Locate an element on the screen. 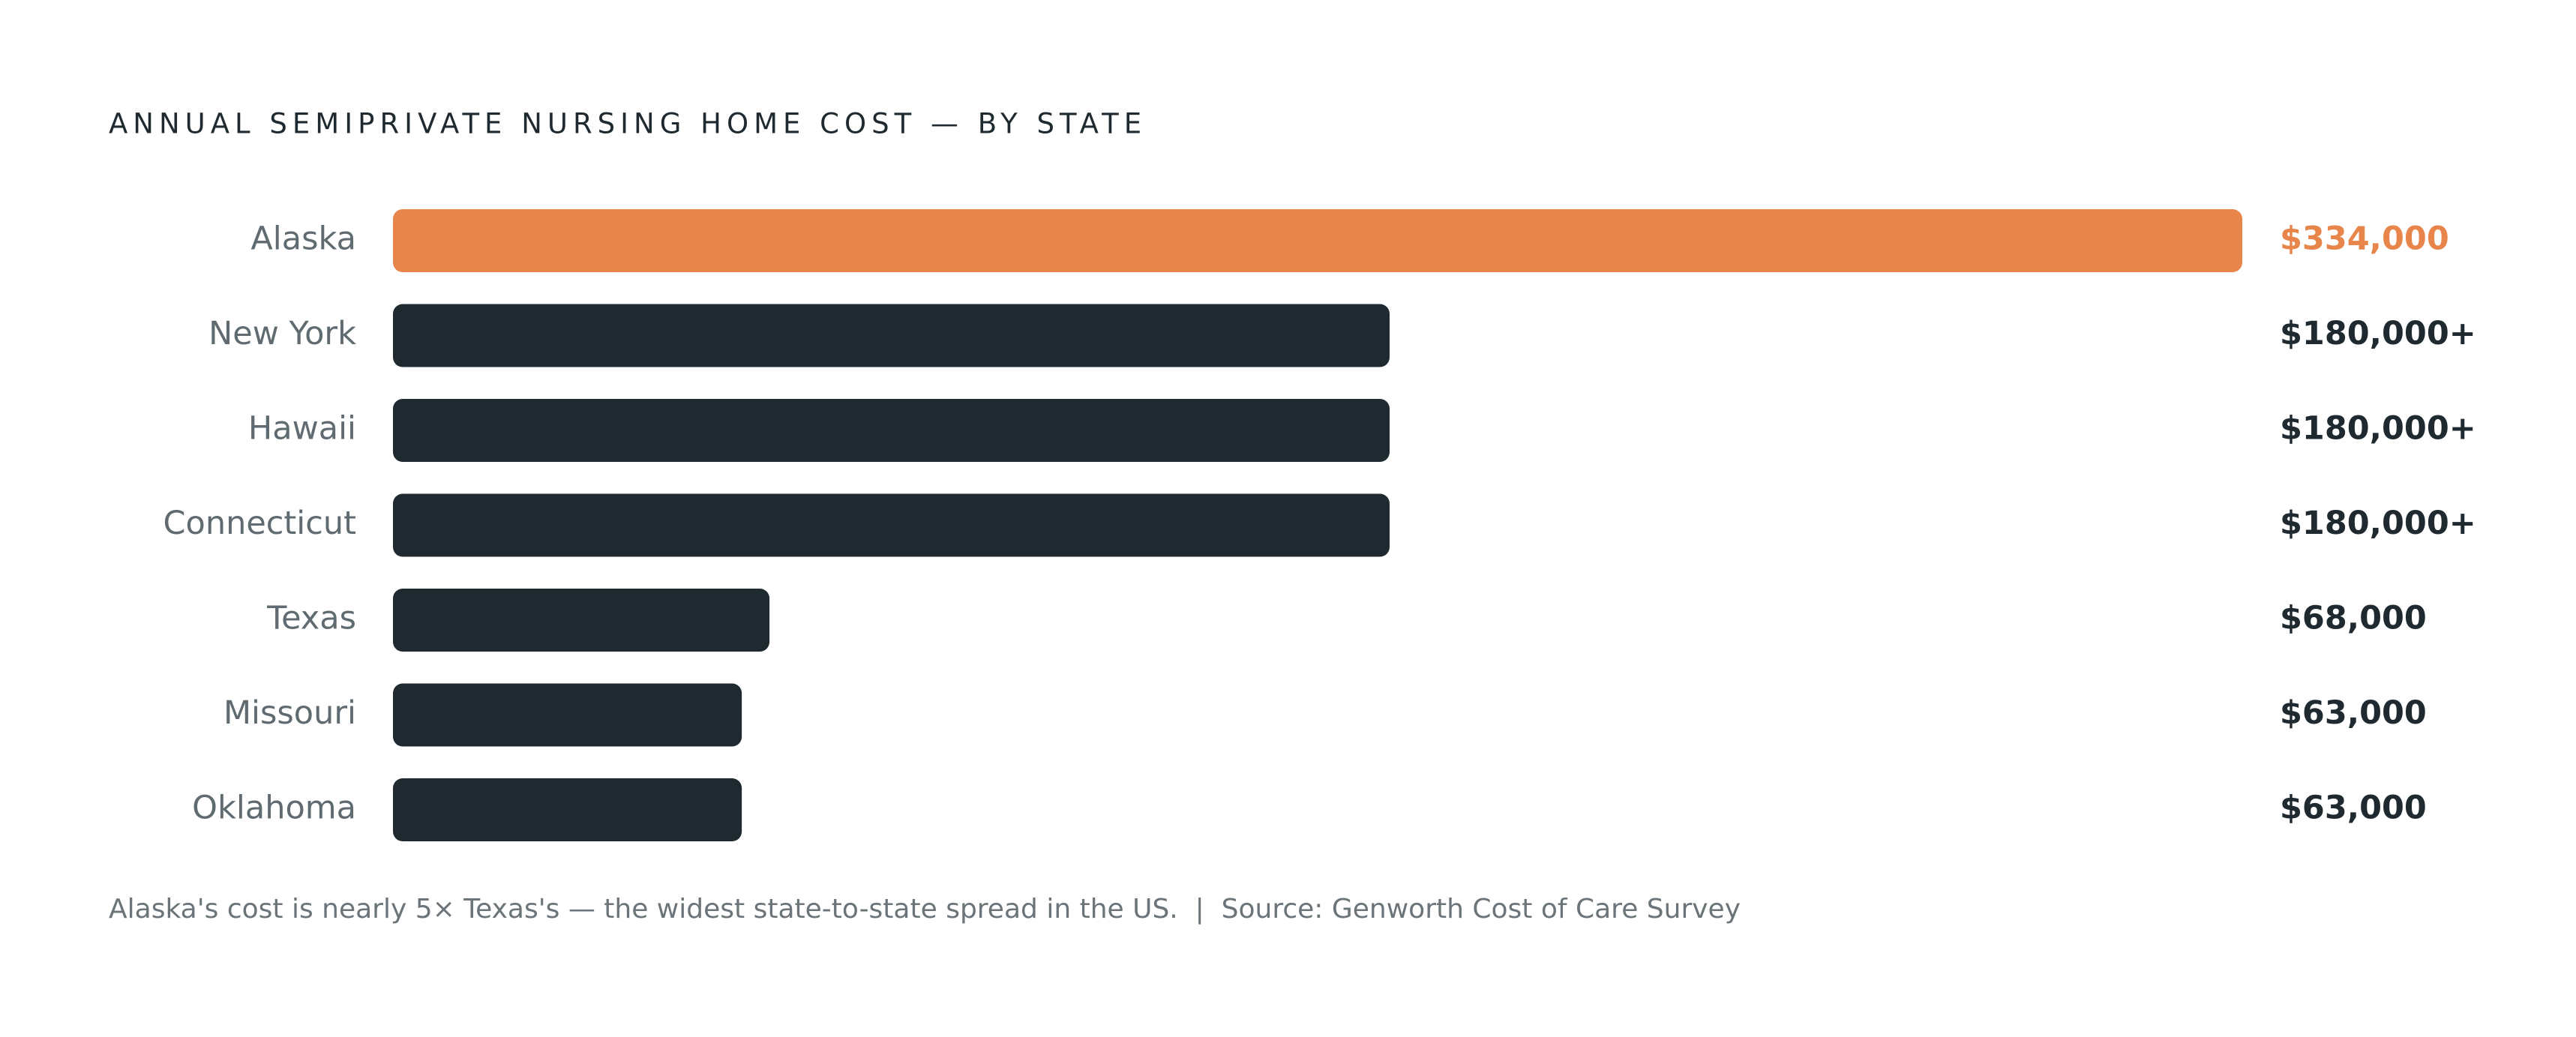  category-label: Alaska is located at coordinates (303, 239).